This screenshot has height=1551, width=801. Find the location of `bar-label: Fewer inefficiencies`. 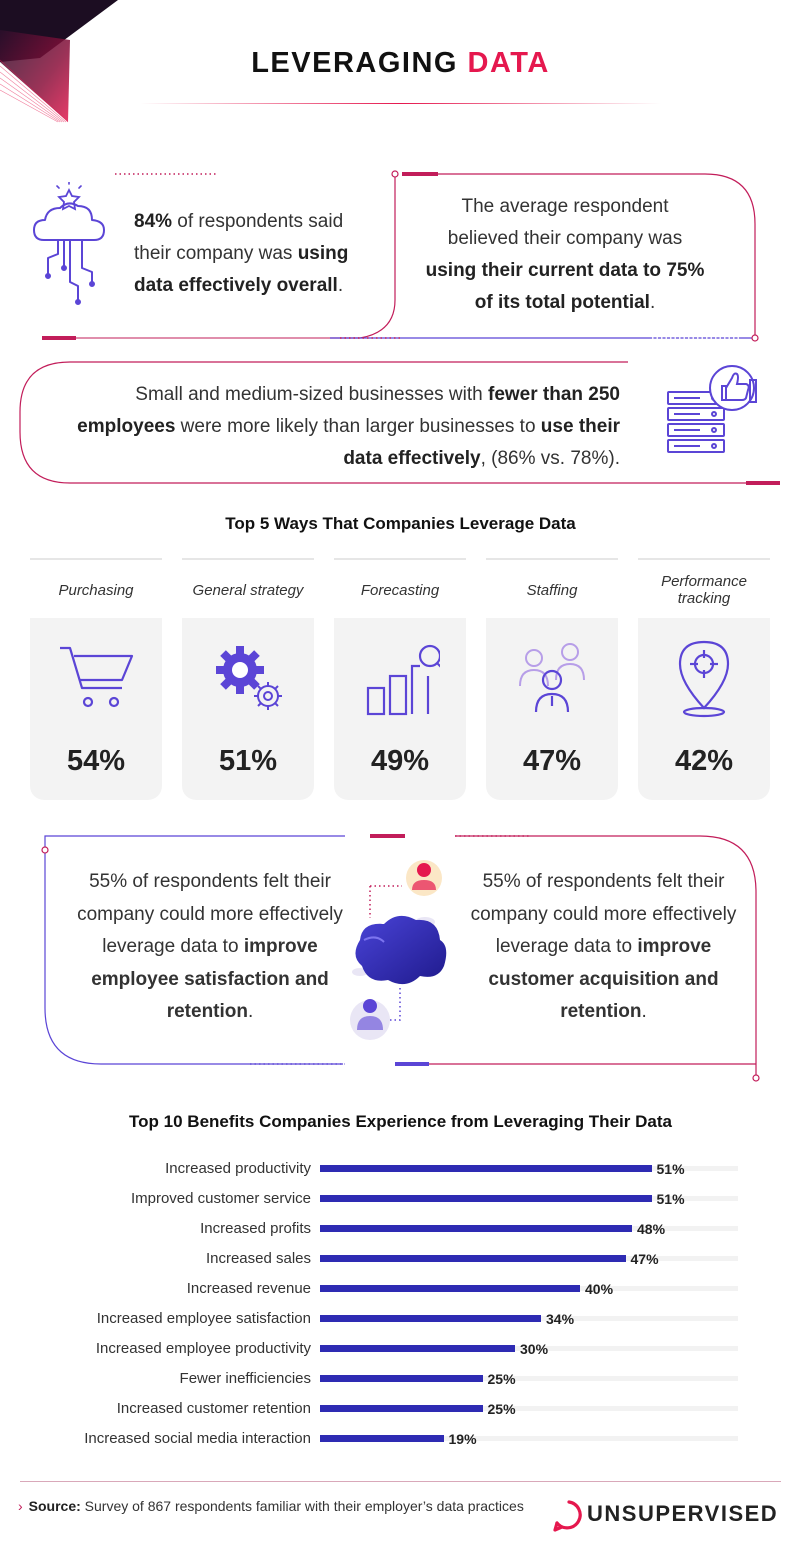

bar-label: Fewer inefficiencies is located at coordinates (245, 1378).